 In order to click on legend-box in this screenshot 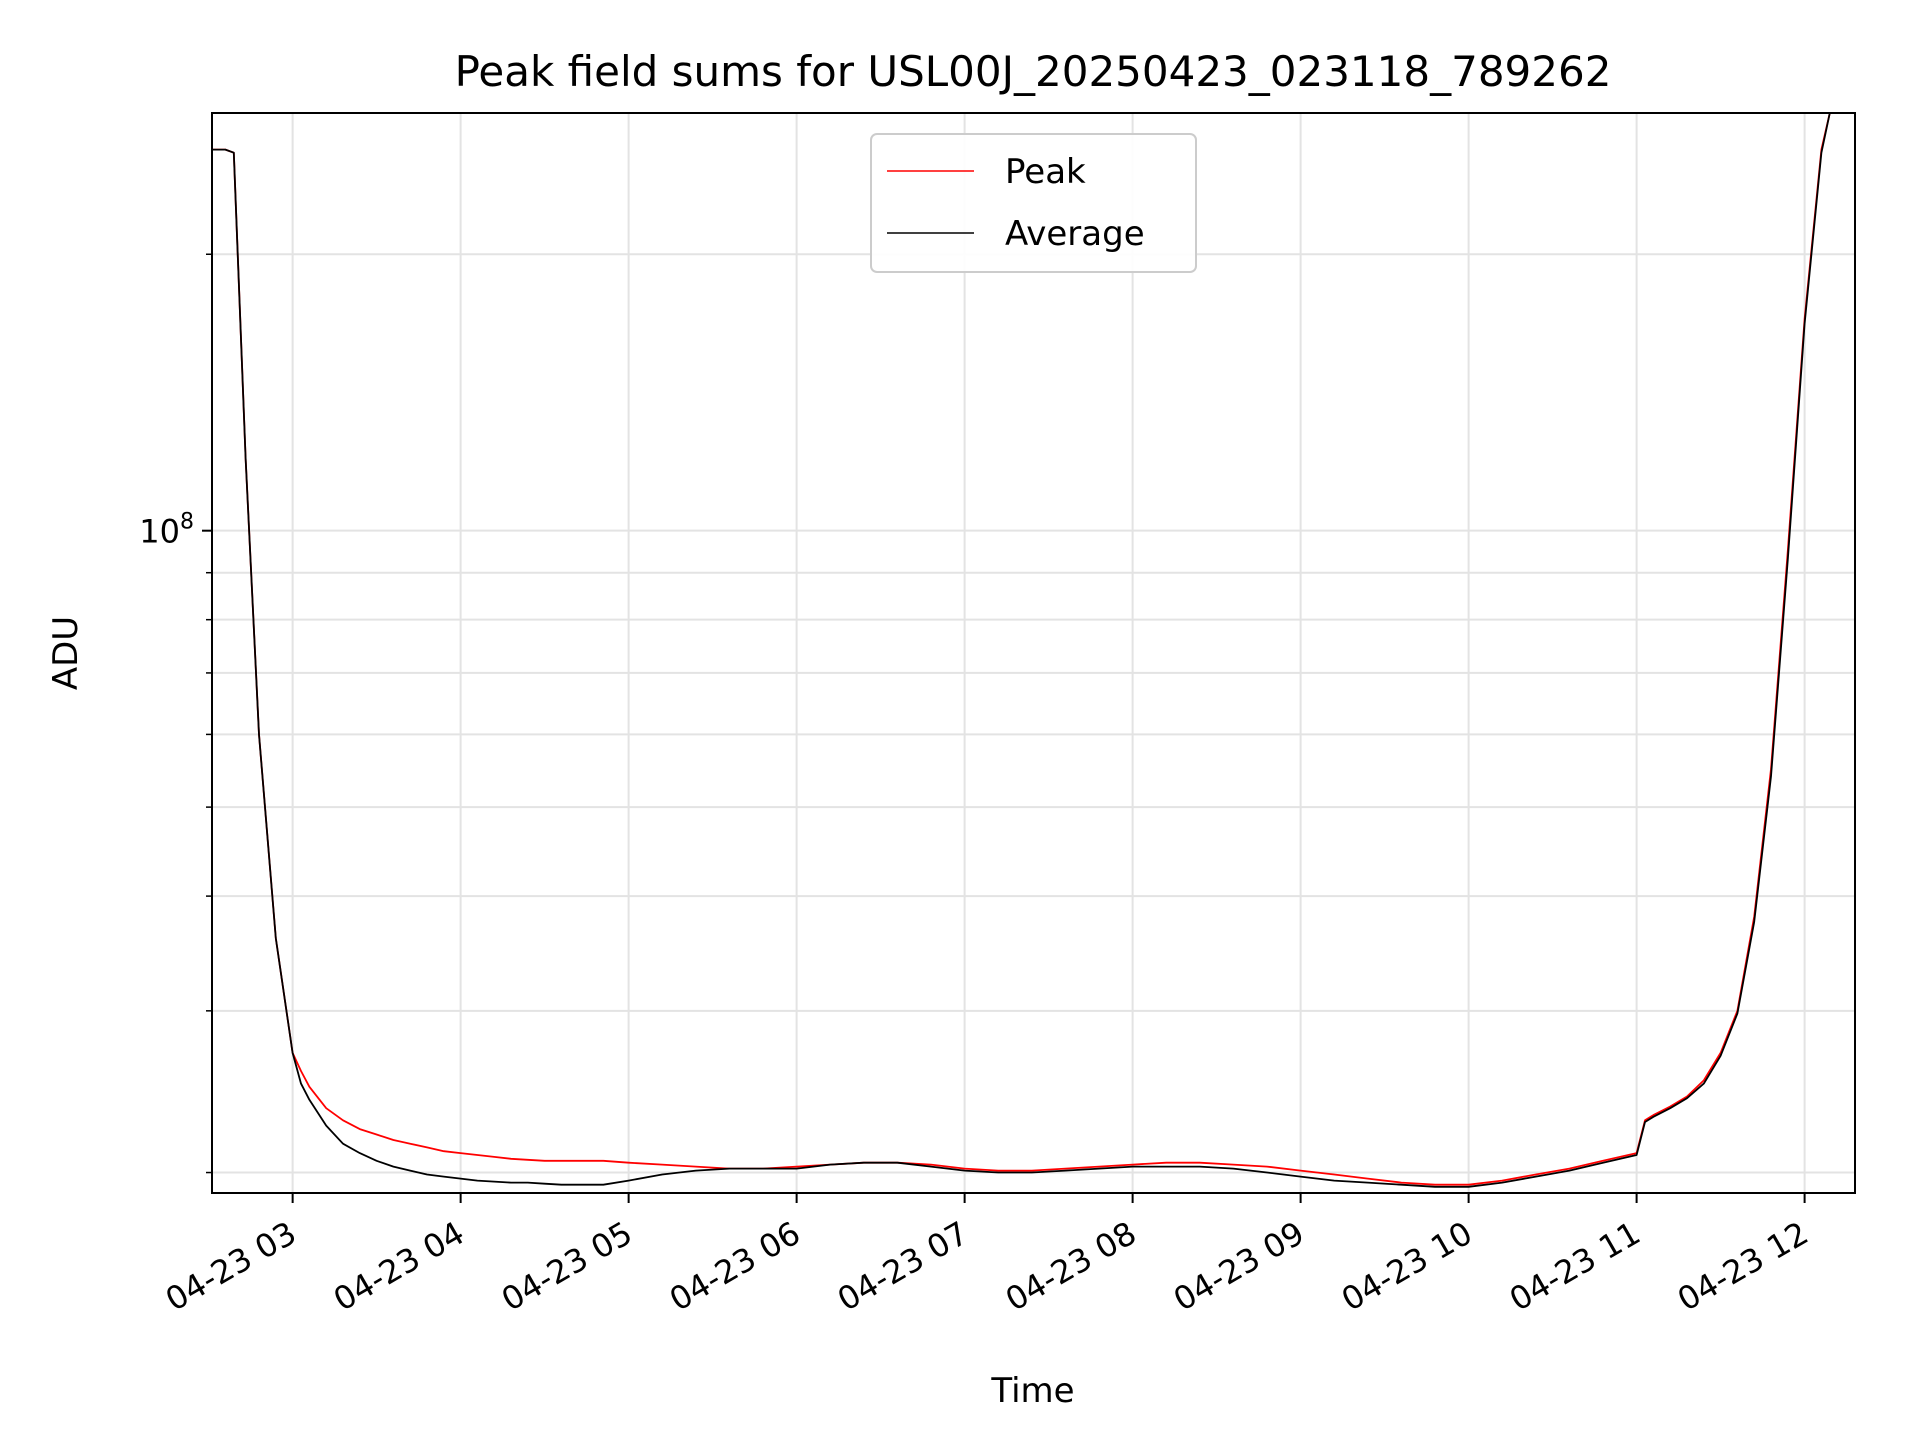, I will do `click(1033, 203)`.